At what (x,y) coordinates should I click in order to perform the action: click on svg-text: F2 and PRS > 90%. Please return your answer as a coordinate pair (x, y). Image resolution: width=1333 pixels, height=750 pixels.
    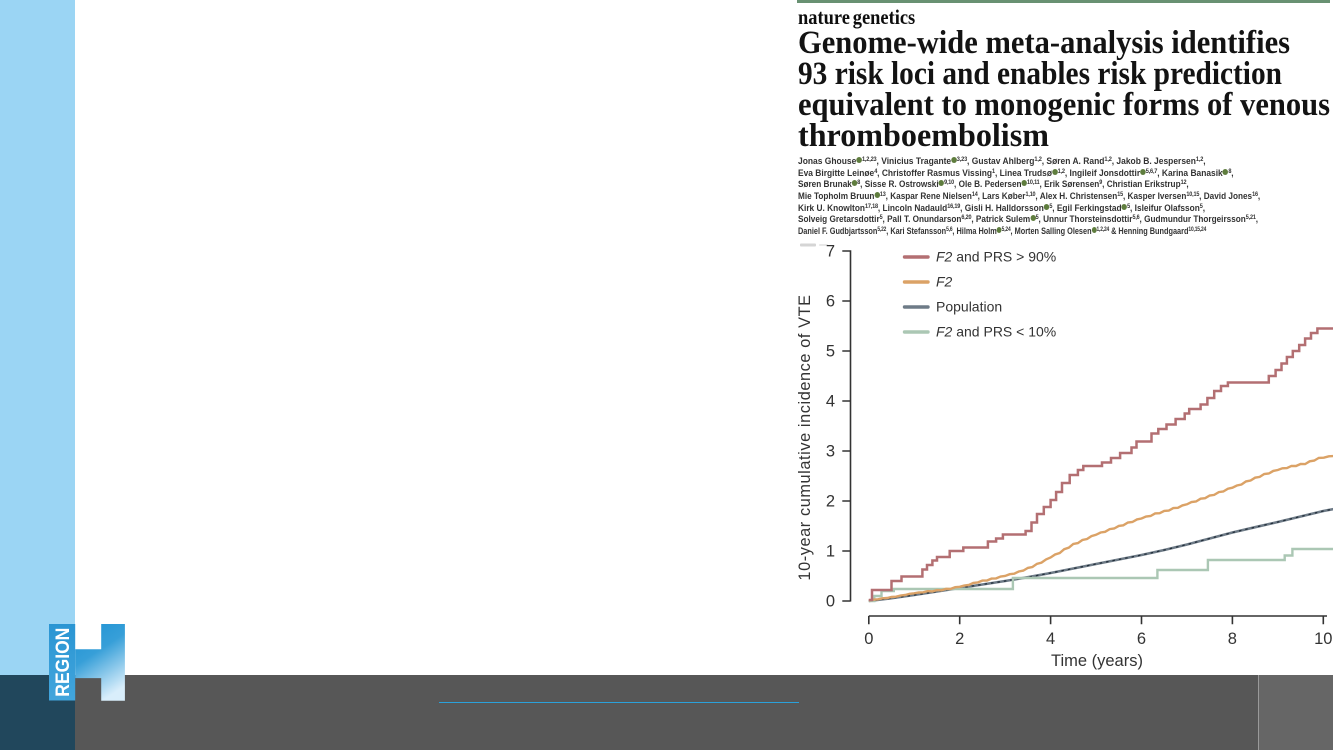
    Looking at the image, I should click on (996, 257).